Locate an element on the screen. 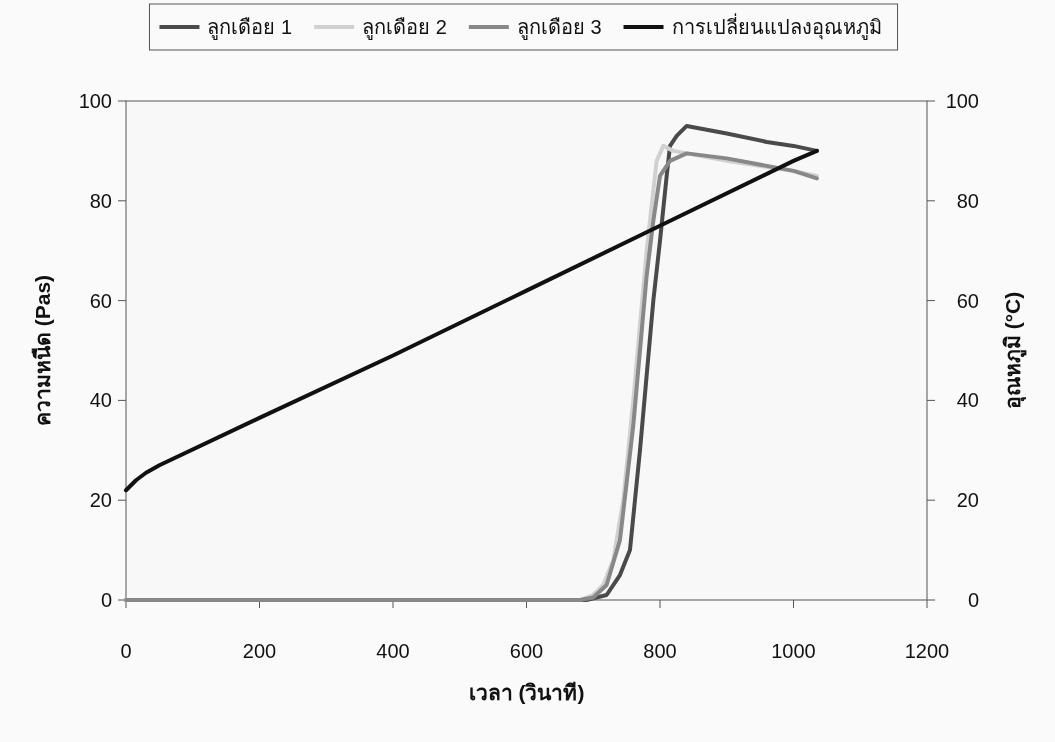 Image resolution: width=1055 pixels, height=742 pixels. x-tick-label: 600 is located at coordinates (526, 651).